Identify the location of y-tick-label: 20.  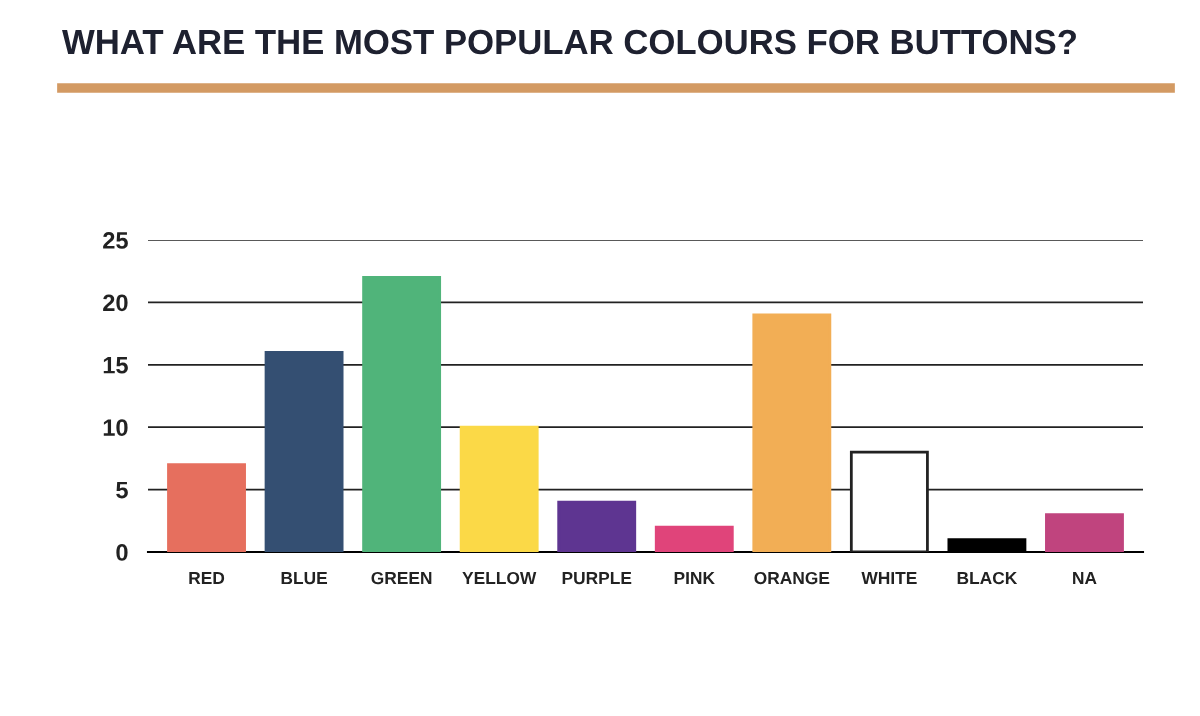
(115, 303).